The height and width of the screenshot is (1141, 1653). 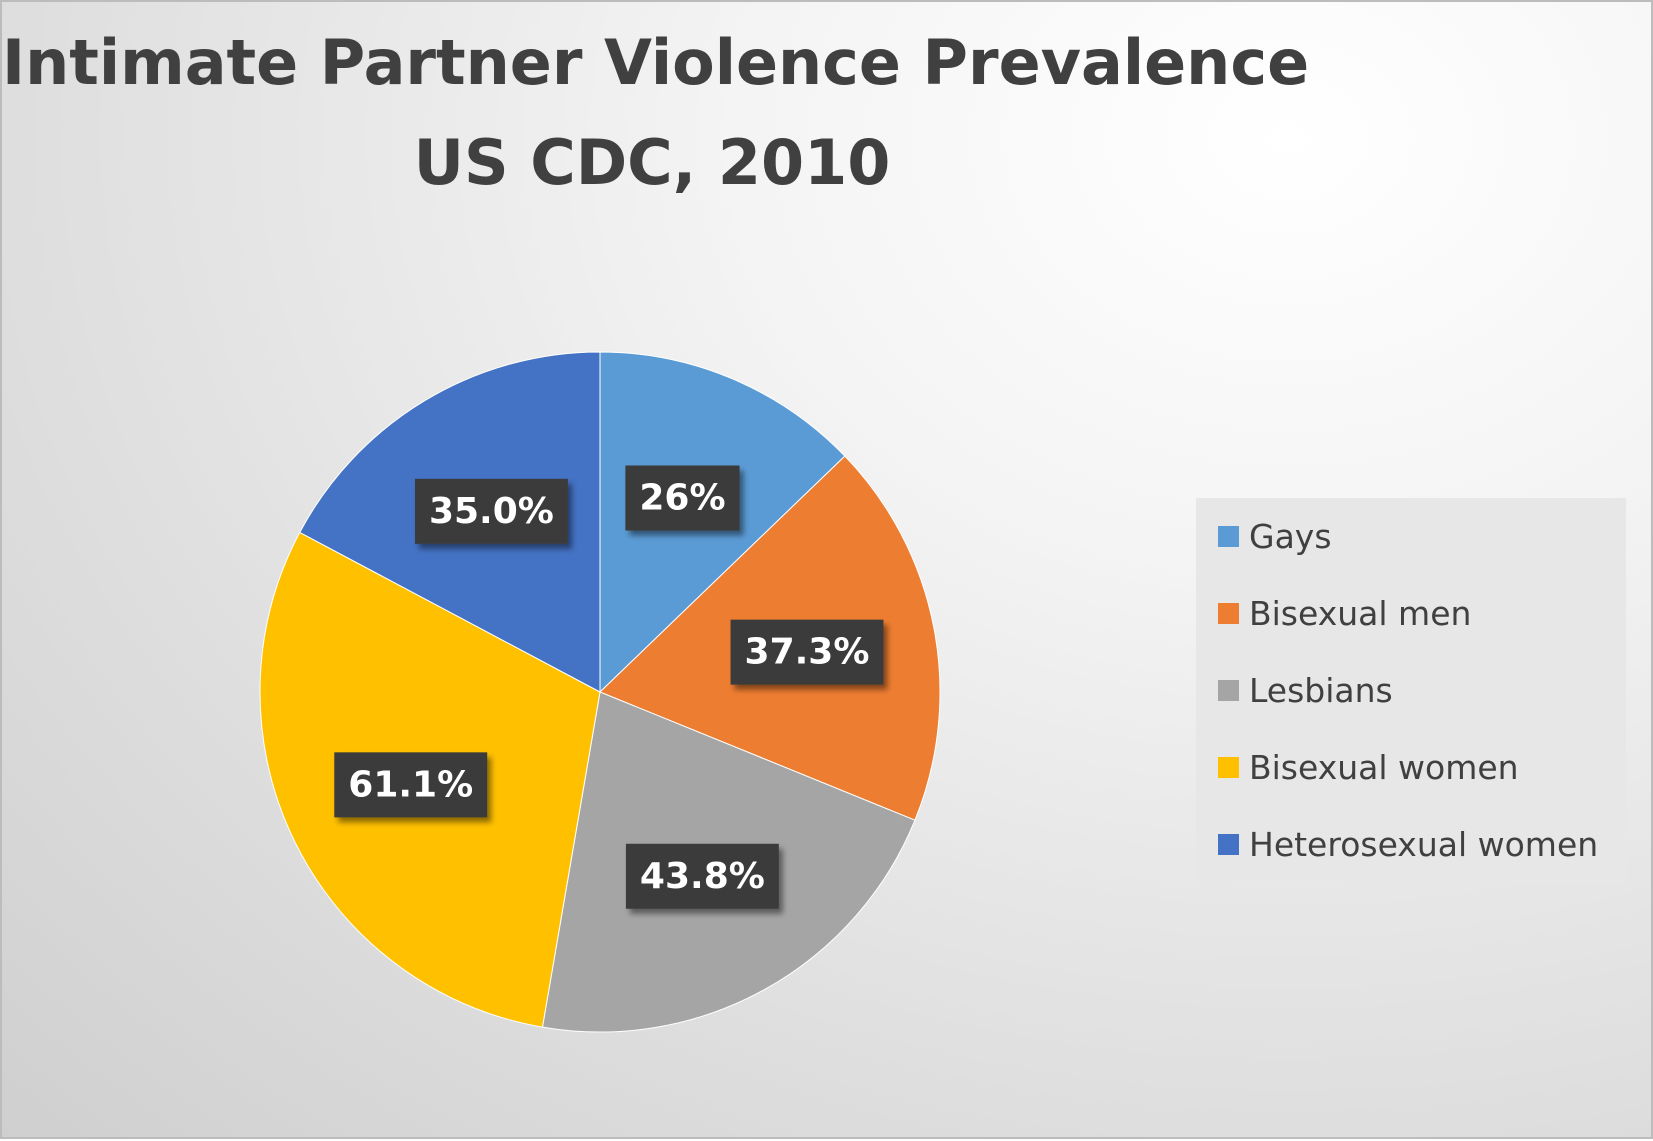 I want to click on data-label-heterosexual-women: 35.0%, so click(x=491, y=511).